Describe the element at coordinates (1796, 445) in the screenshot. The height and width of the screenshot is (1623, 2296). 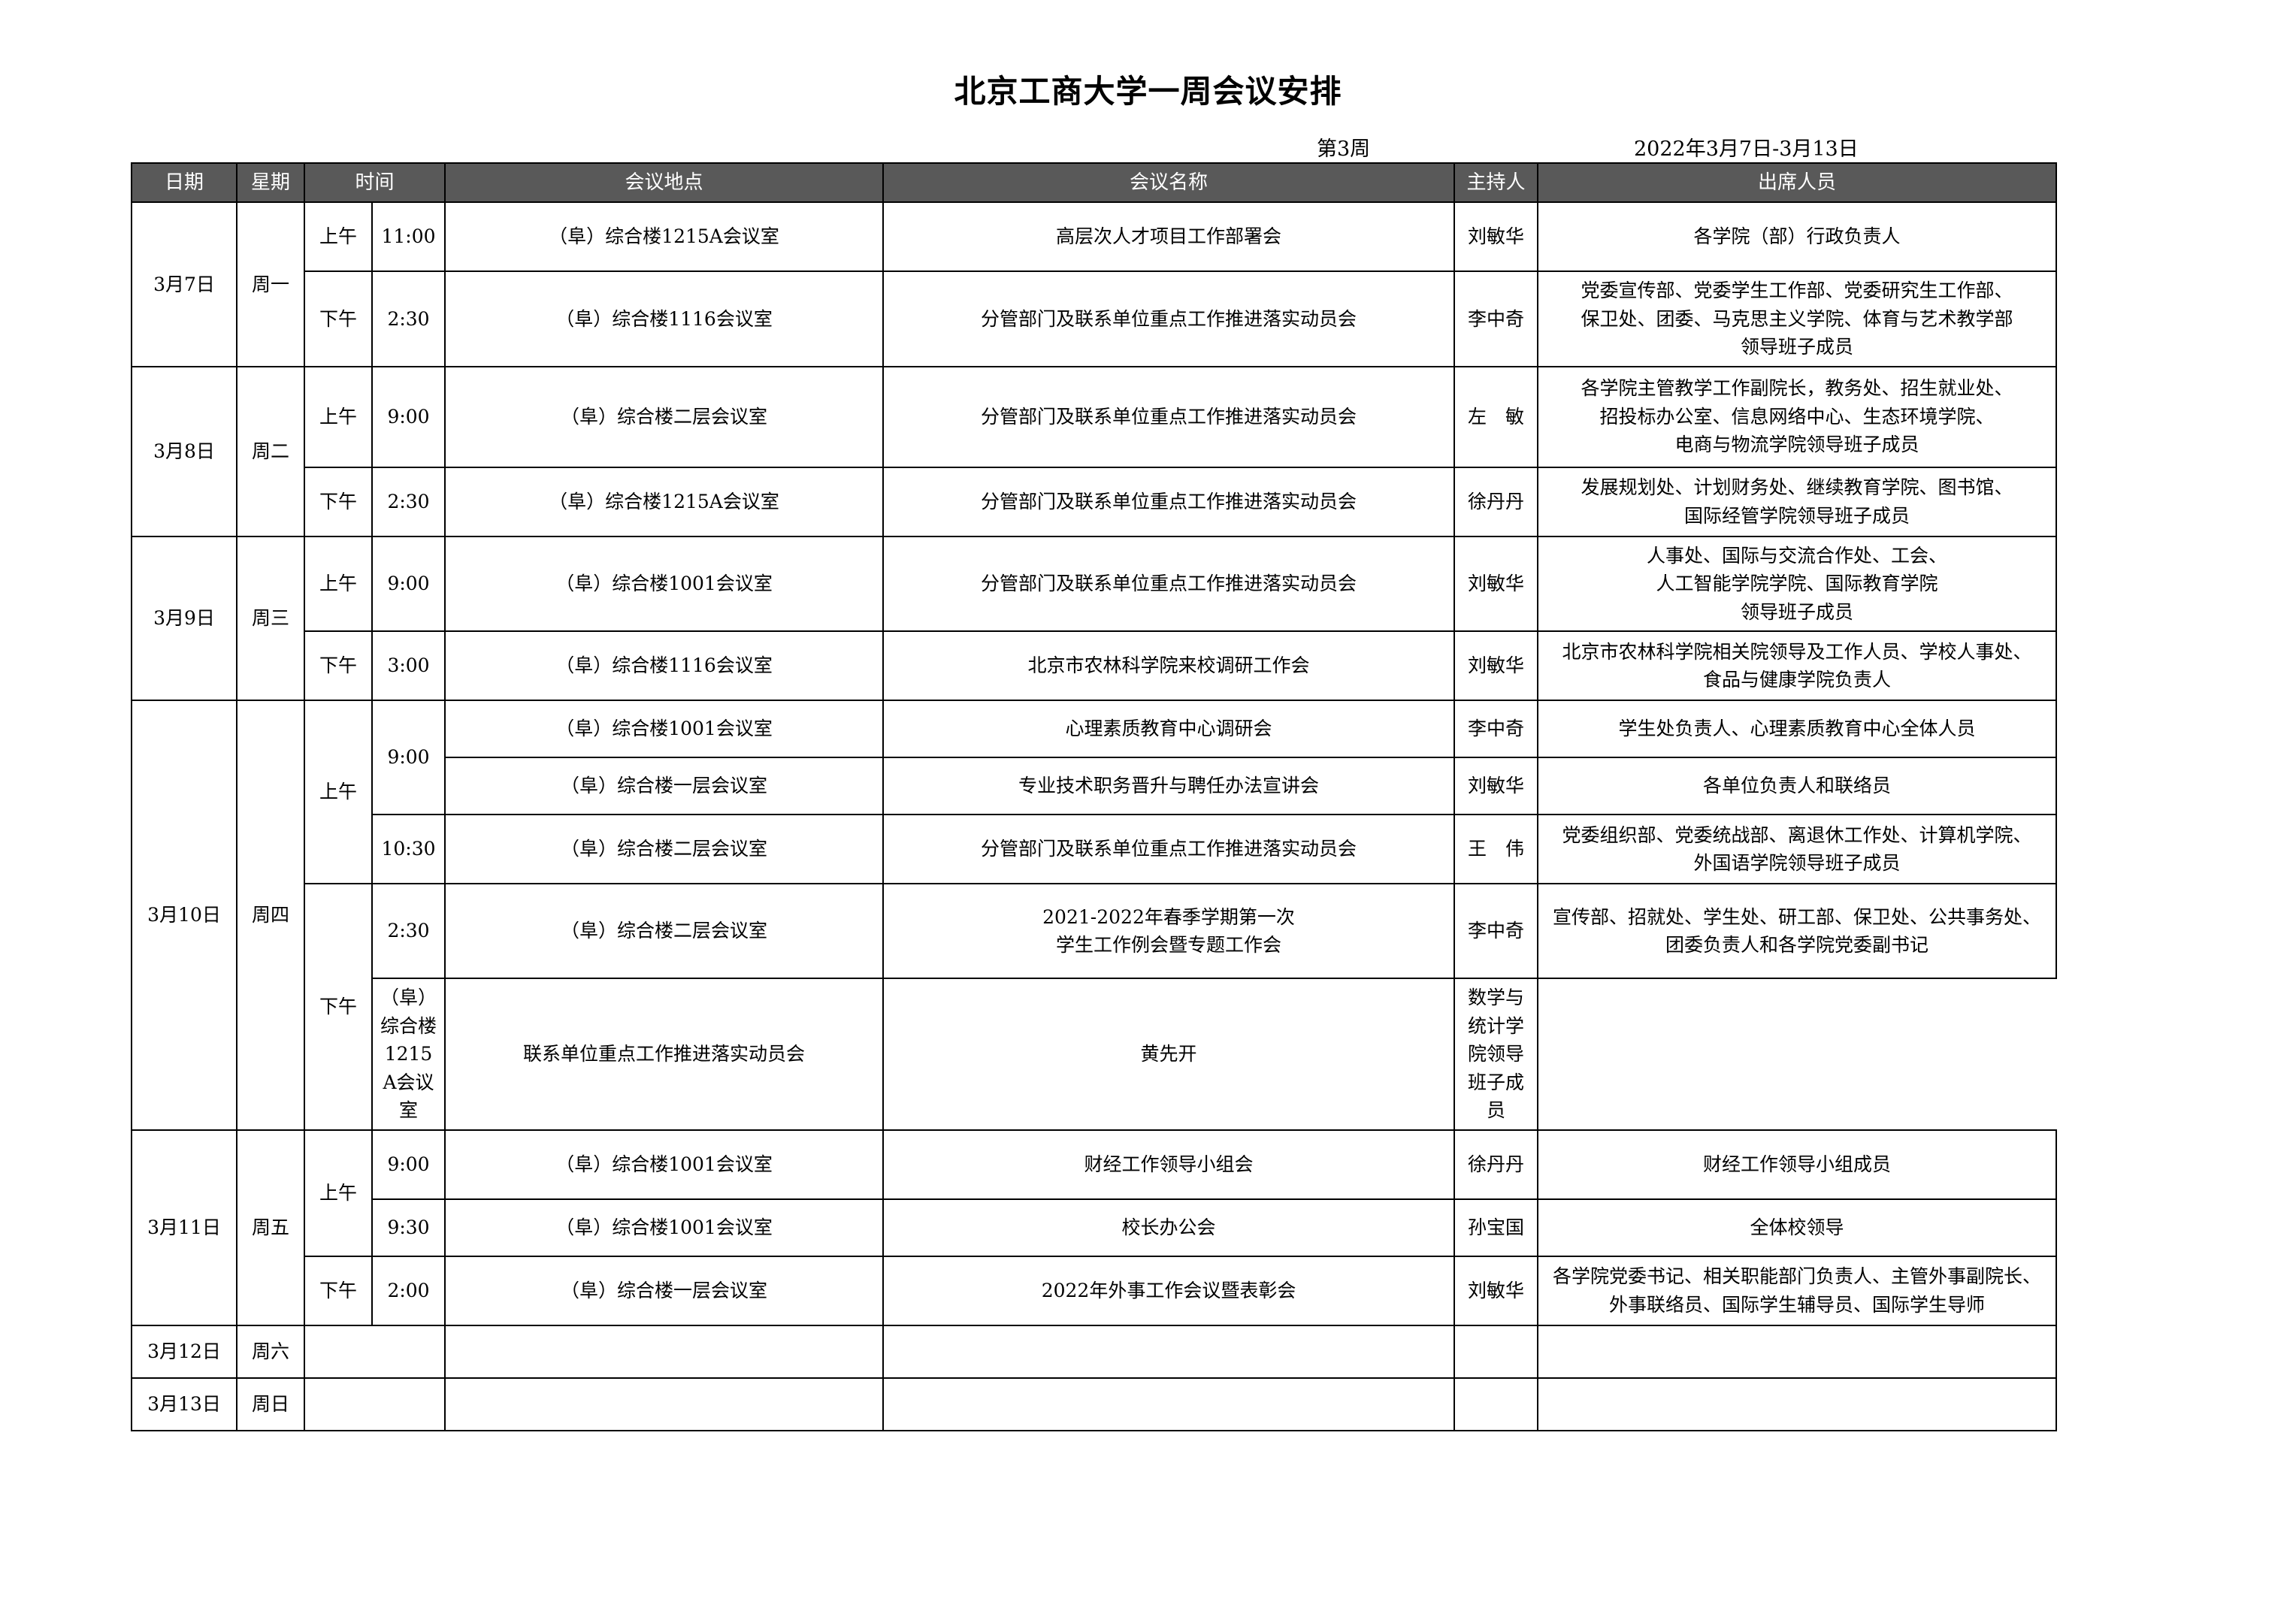
I see `text-line: 电商与物流学院领导班子成员` at that location.